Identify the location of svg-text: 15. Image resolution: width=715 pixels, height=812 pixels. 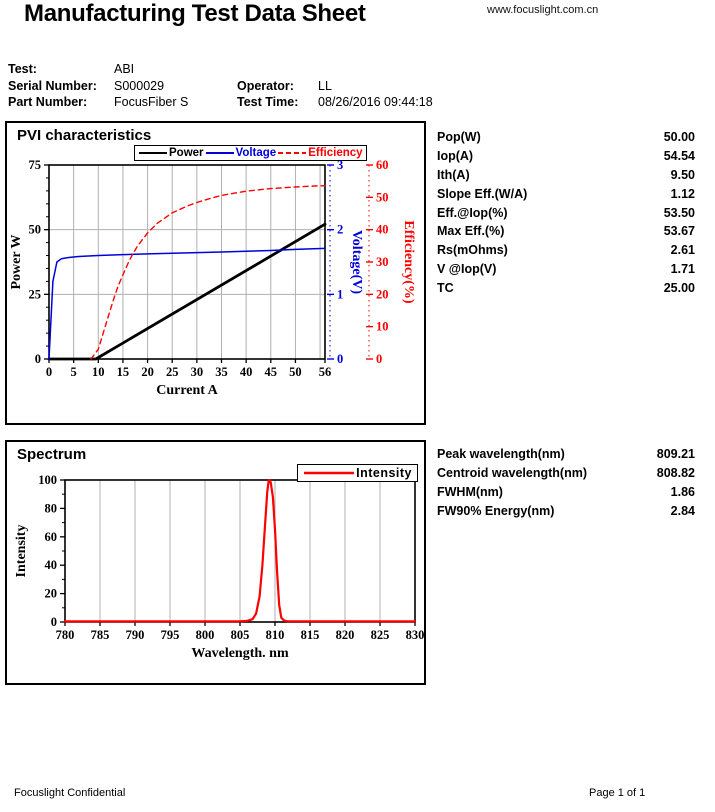
(123, 372).